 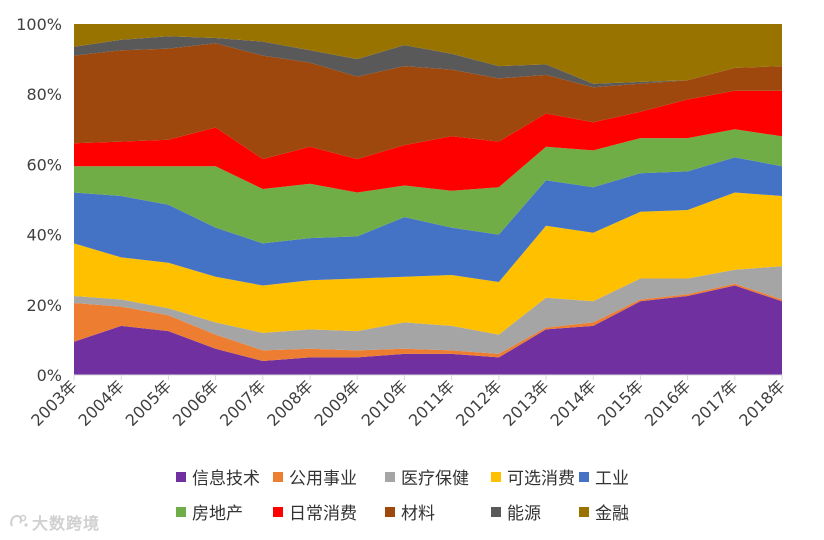 I want to click on x-tick-label: 2016年, so click(x=668, y=403).